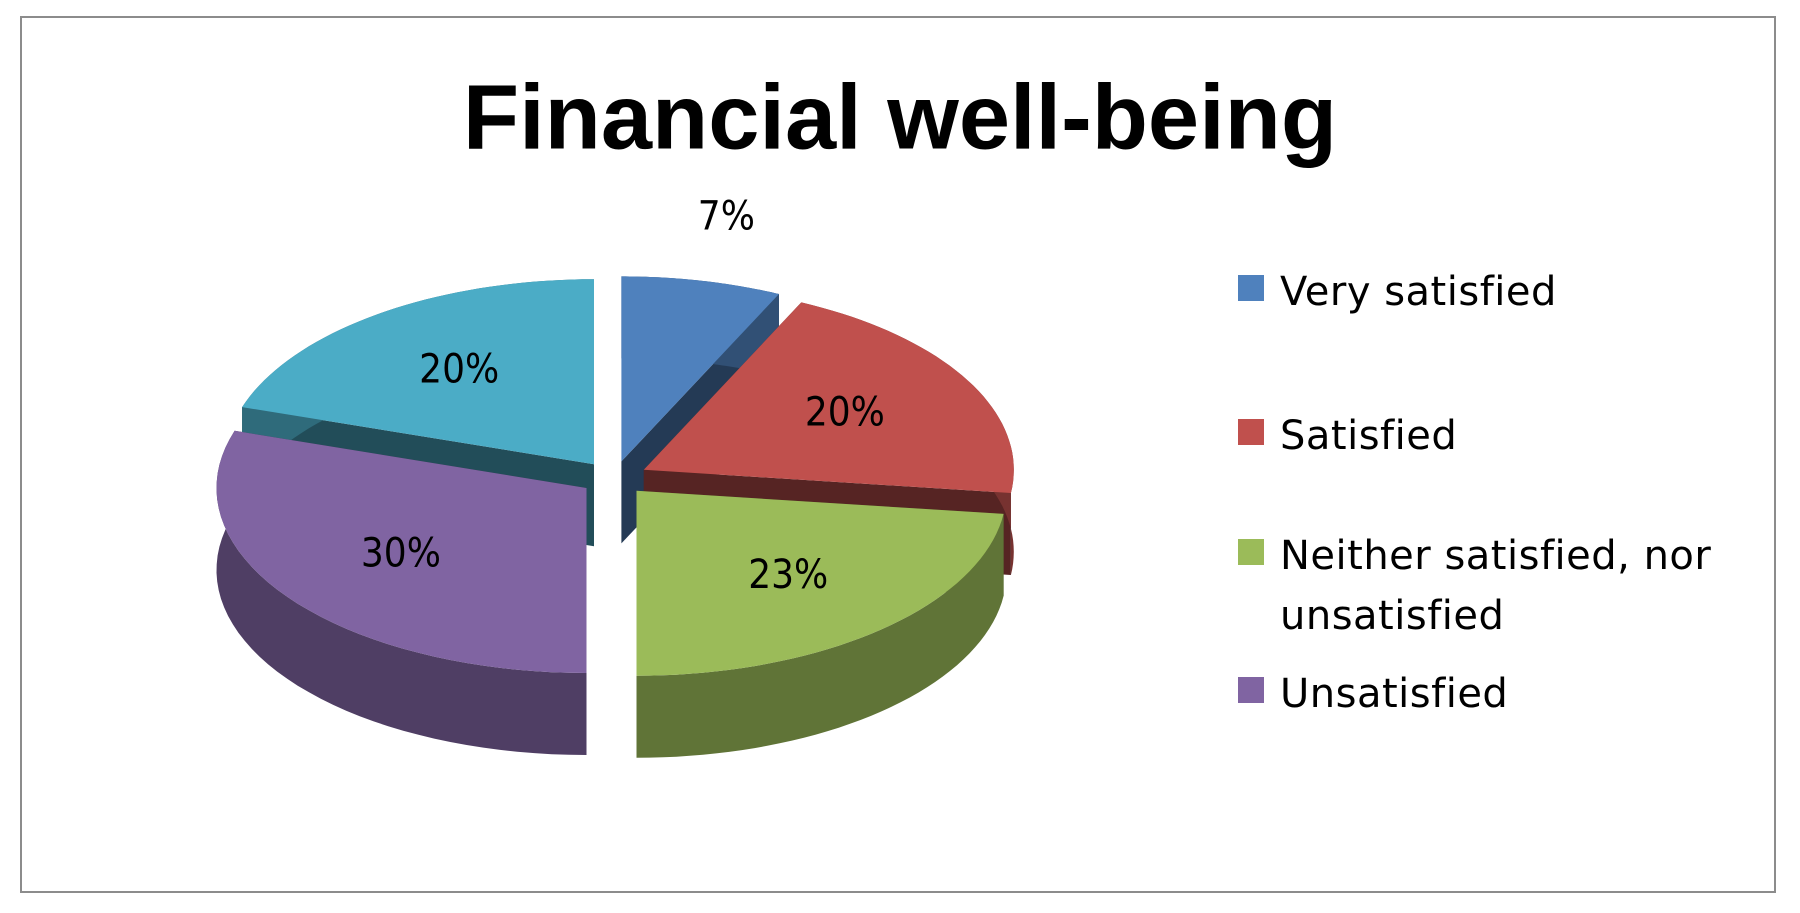 The height and width of the screenshot is (913, 1800). Describe the element at coordinates (1496, 586) in the screenshot. I see `legend-label: Neither satisfied, nor unsatisfied` at that location.